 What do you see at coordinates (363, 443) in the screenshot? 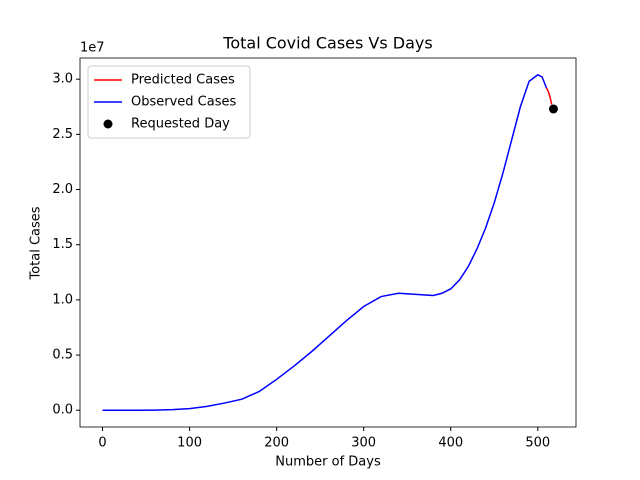
I see `x-tick-label: 300` at bounding box center [363, 443].